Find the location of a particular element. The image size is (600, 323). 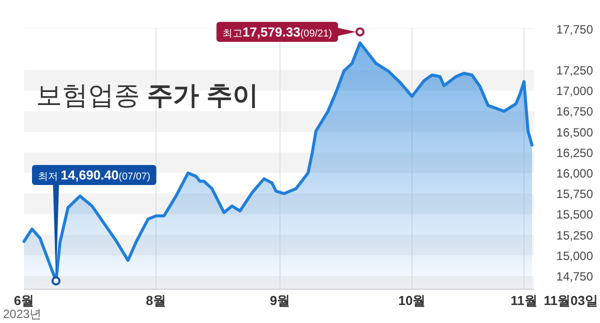

y-tick-label: 15,250 is located at coordinates (575, 235).